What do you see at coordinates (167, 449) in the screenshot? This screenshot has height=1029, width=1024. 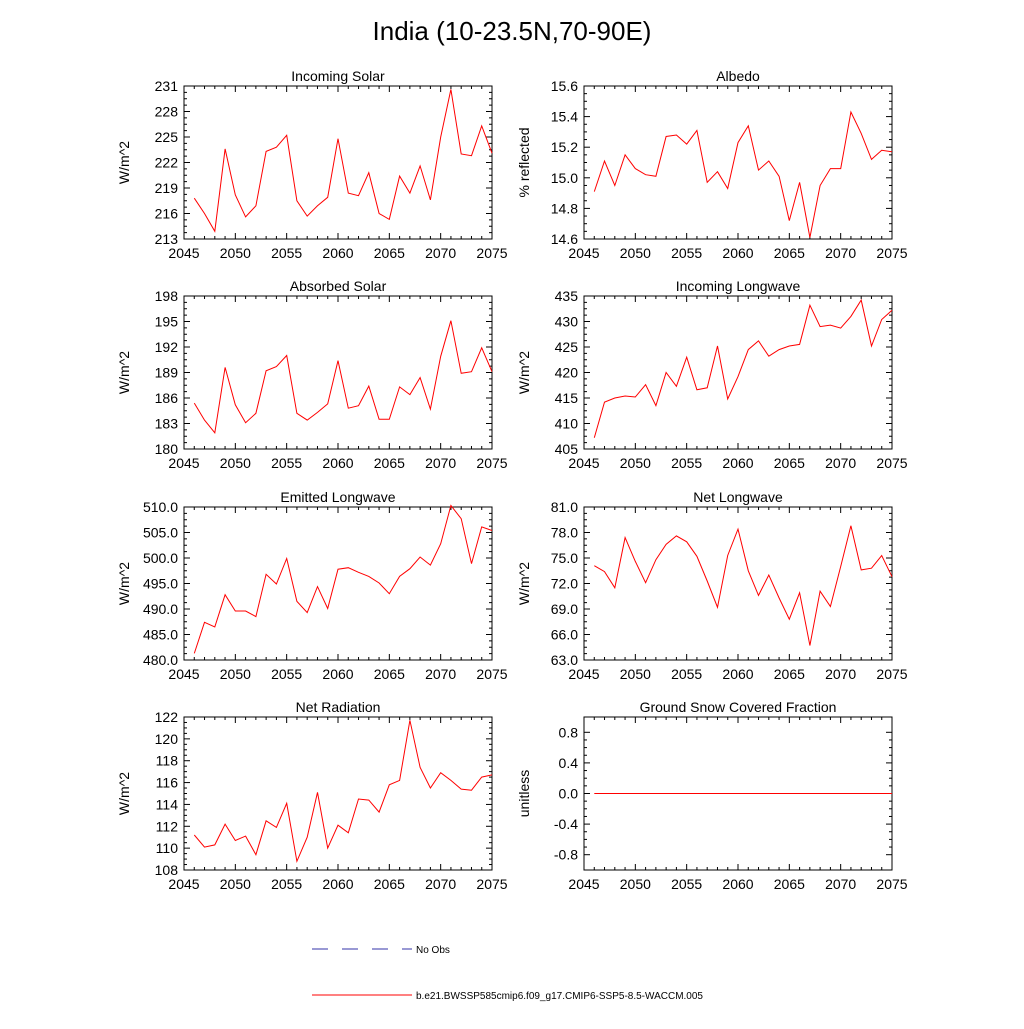 I see `absorbed-solar-ytick-label: 180` at bounding box center [167, 449].